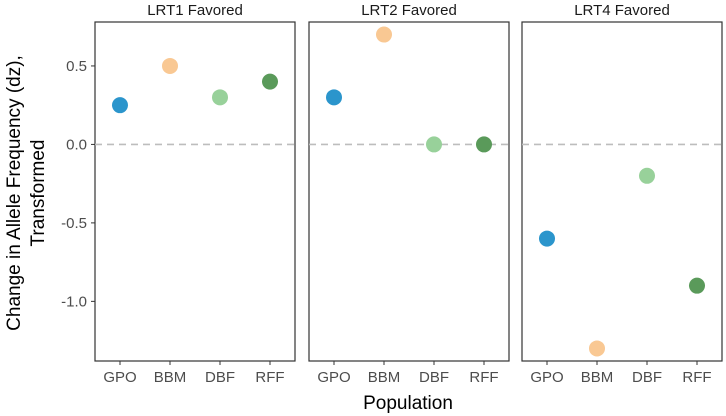 Image resolution: width=726 pixels, height=416 pixels. I want to click on facet-strip-label: LRT1 Favored, so click(195, 10).